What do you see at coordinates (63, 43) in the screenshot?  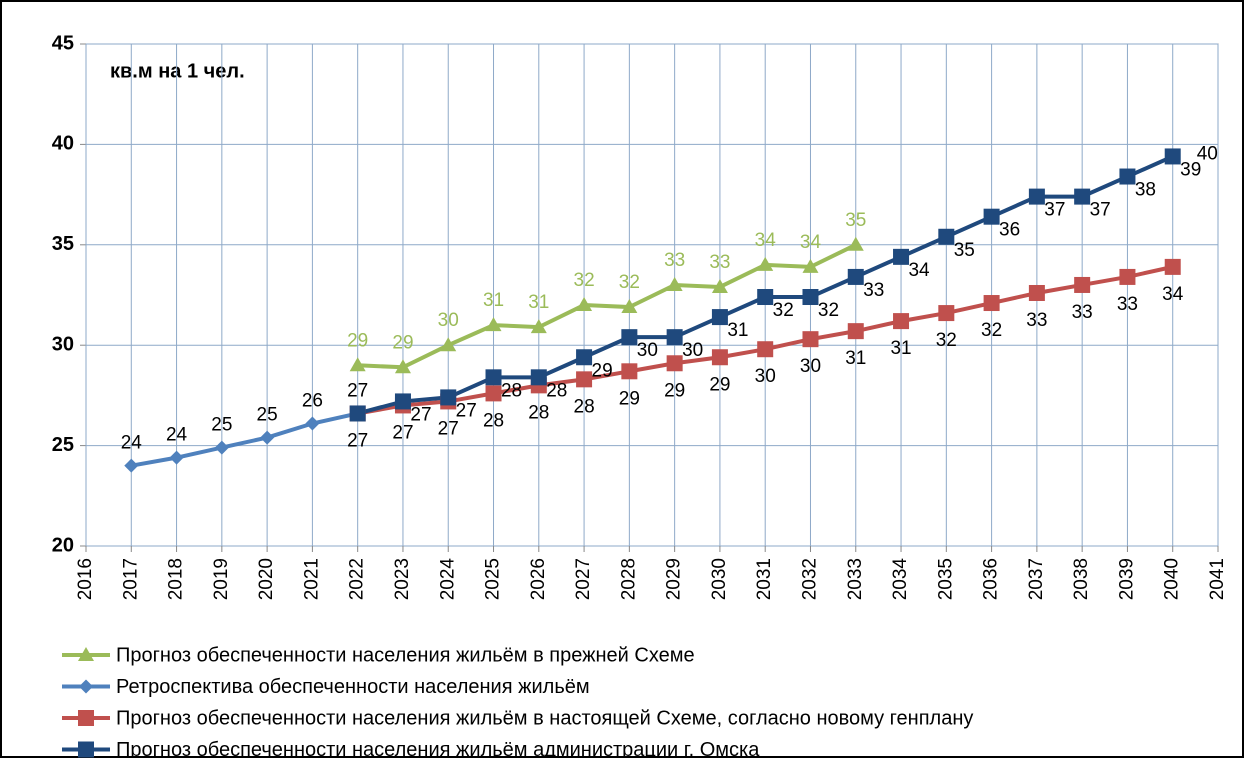 I see `y-tick-label: 45` at bounding box center [63, 43].